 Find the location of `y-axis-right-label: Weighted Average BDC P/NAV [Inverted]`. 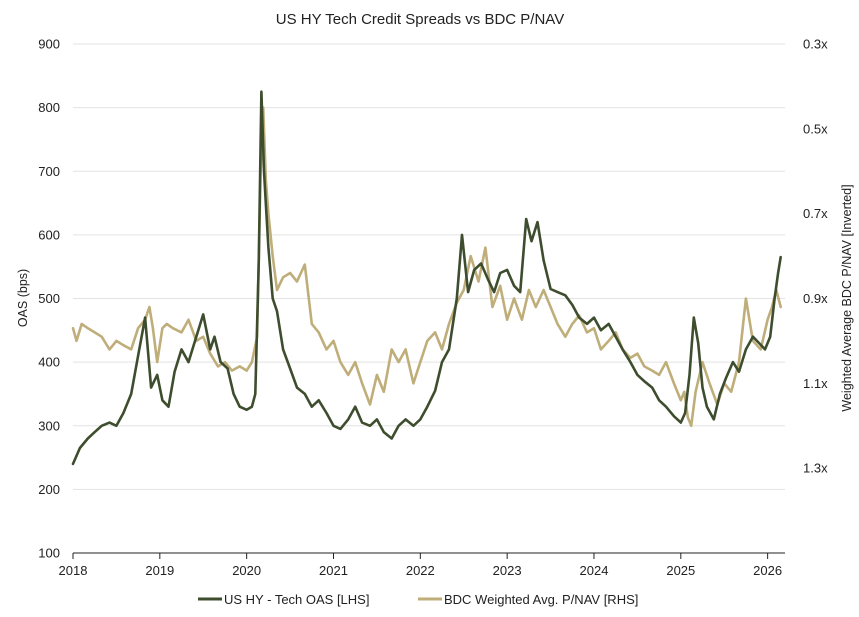

y-axis-right-label: Weighted Average BDC P/NAV [Inverted] is located at coordinates (847, 297).